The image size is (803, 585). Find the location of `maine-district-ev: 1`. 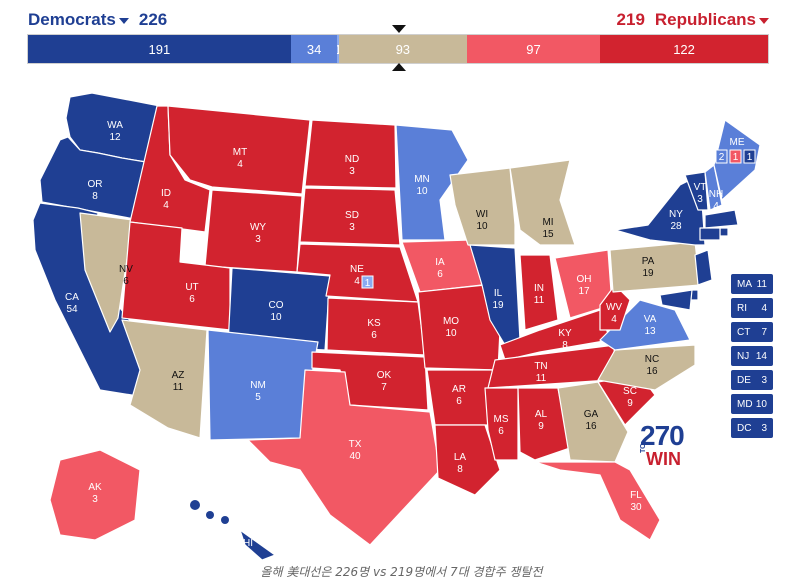

maine-district-ev: 1 is located at coordinates (750, 157).